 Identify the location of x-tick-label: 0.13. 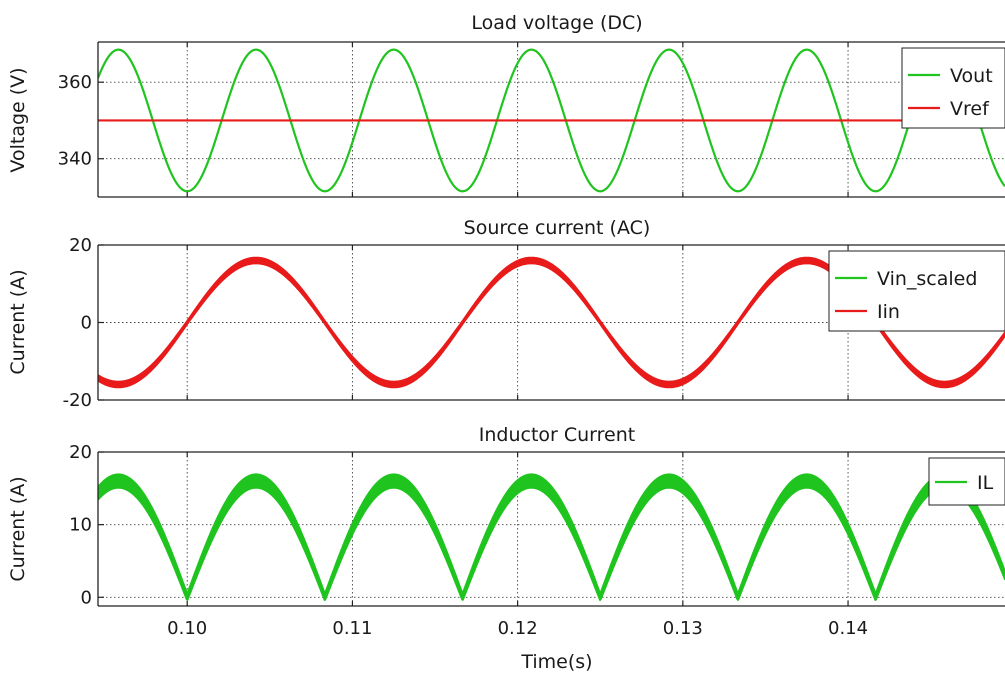
(683, 628).